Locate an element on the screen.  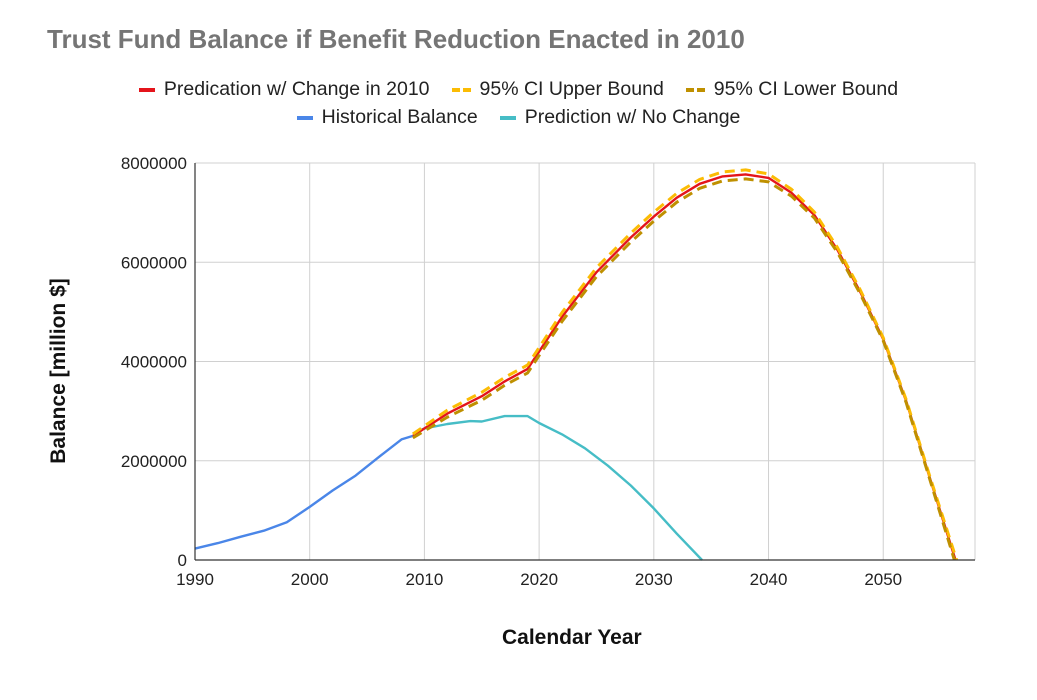
legend-label: Predication w/ Change in 2010 is located at coordinates (296, 89).